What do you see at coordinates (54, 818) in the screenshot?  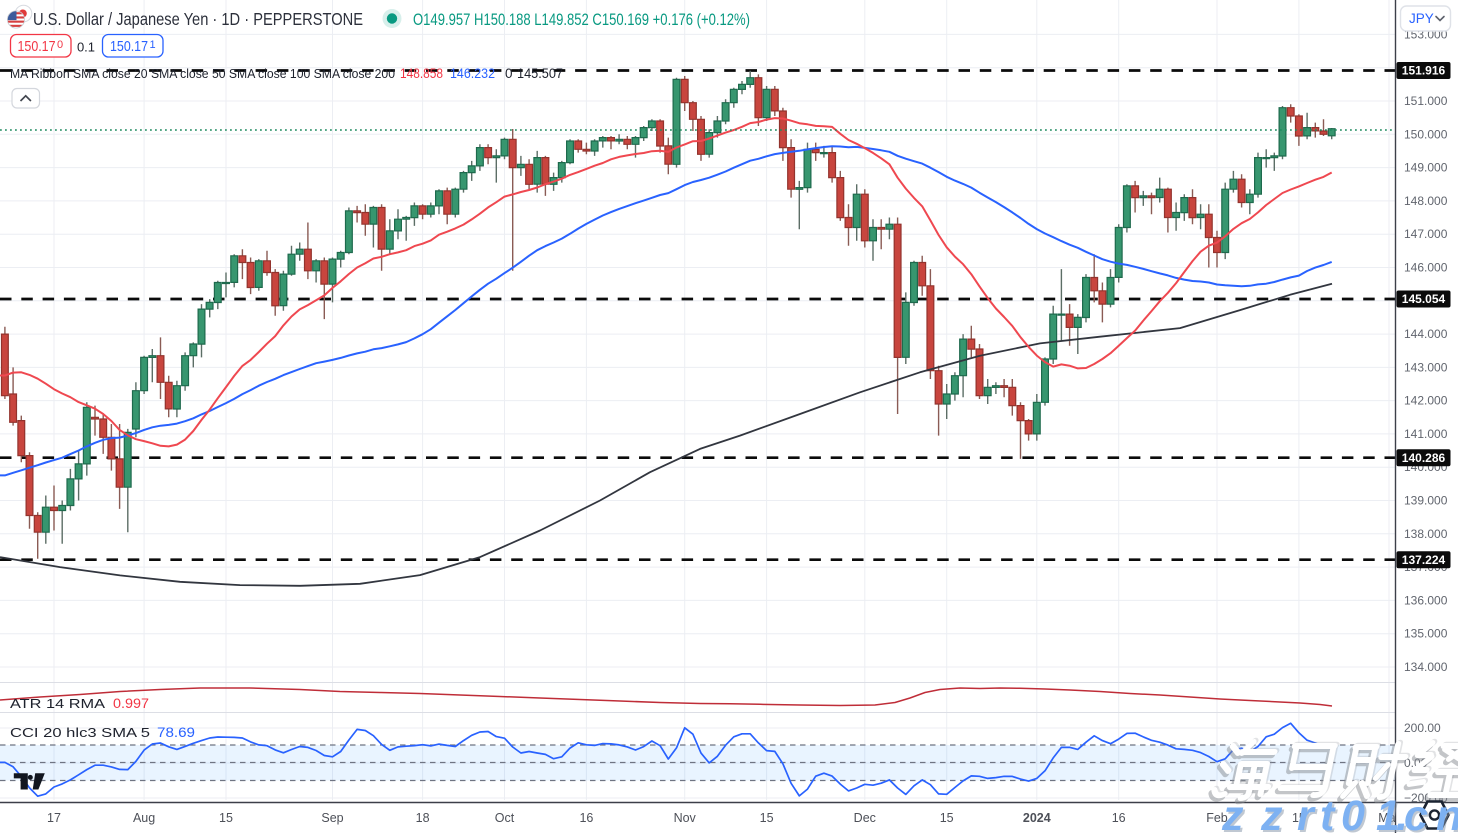 I see `svg-text: 17` at bounding box center [54, 818].